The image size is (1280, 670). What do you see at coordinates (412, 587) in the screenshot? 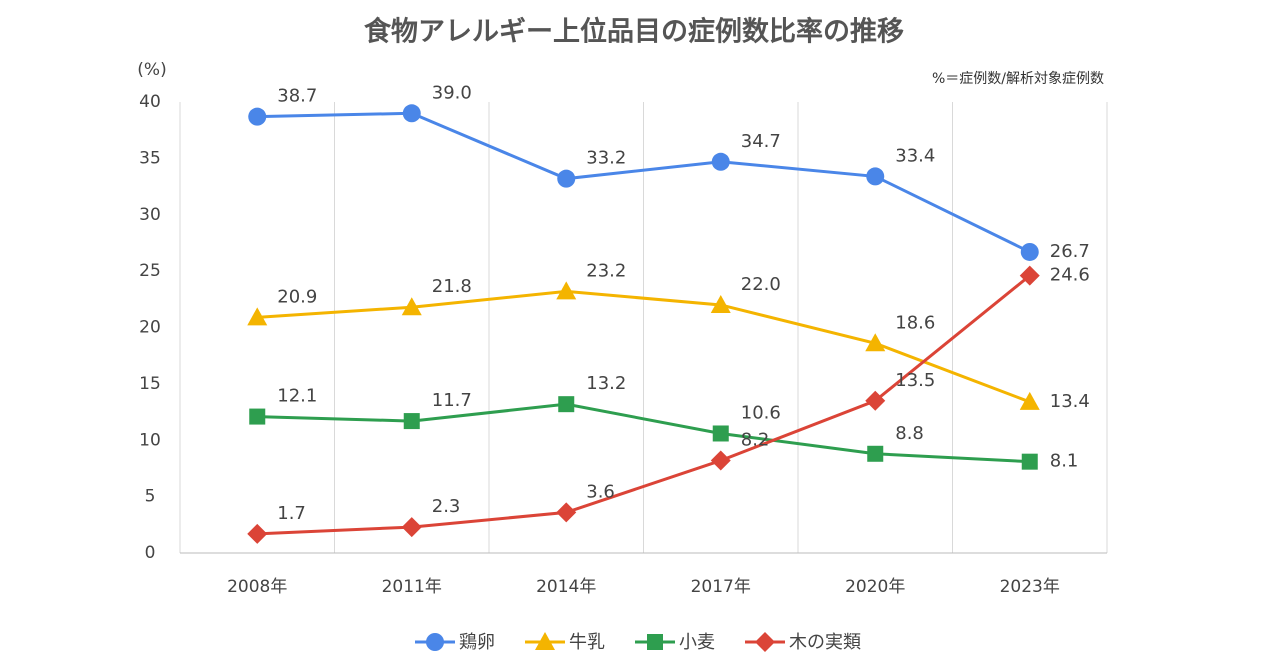
I see `x-tick-label: 2011年` at bounding box center [412, 587].